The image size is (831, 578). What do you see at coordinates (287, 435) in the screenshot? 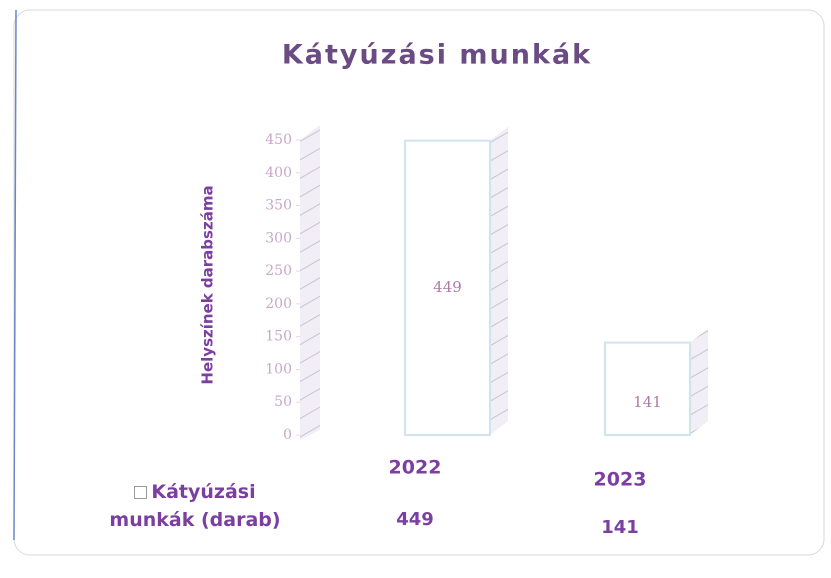
I see `y-tick-label: 0` at bounding box center [287, 435].